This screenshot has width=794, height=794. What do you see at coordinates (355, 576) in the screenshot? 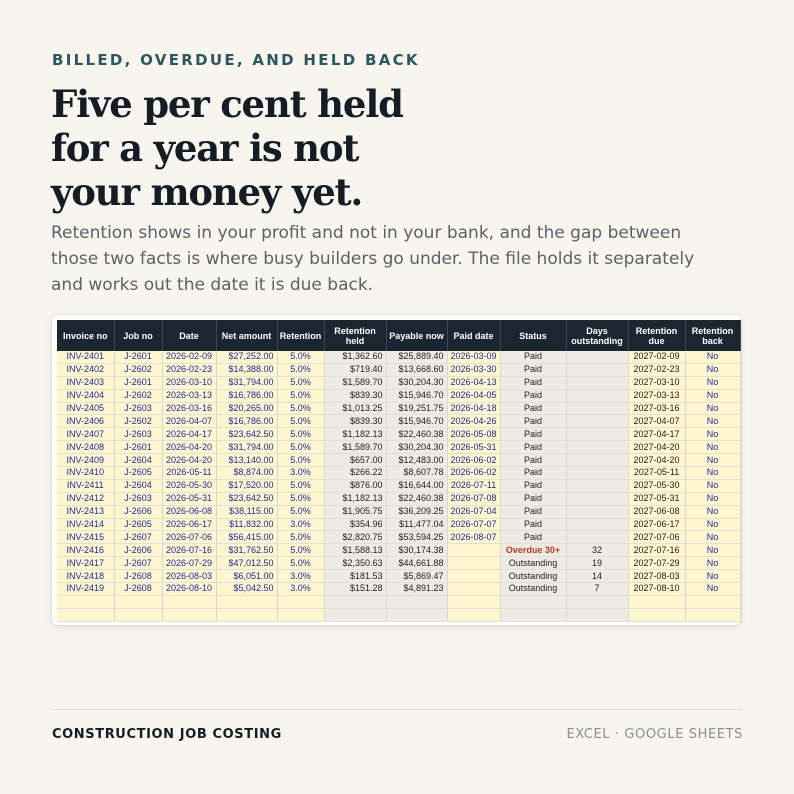
I see `cell-retention-held: $181.53` at bounding box center [355, 576].